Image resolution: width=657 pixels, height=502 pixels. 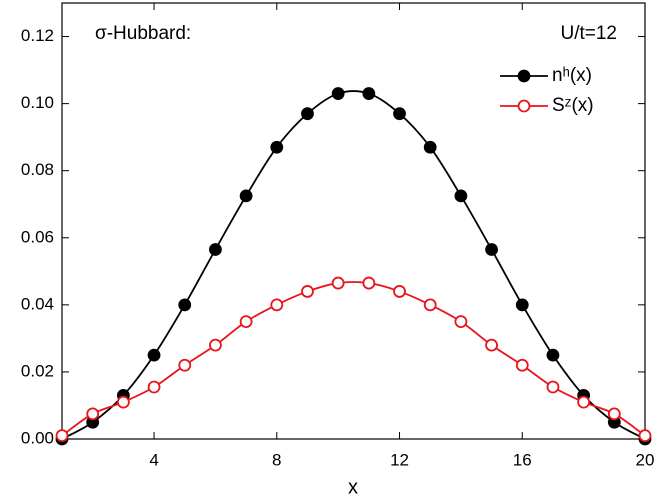 What do you see at coordinates (399, 459) in the screenshot?
I see `x-tick-label: 12` at bounding box center [399, 459].